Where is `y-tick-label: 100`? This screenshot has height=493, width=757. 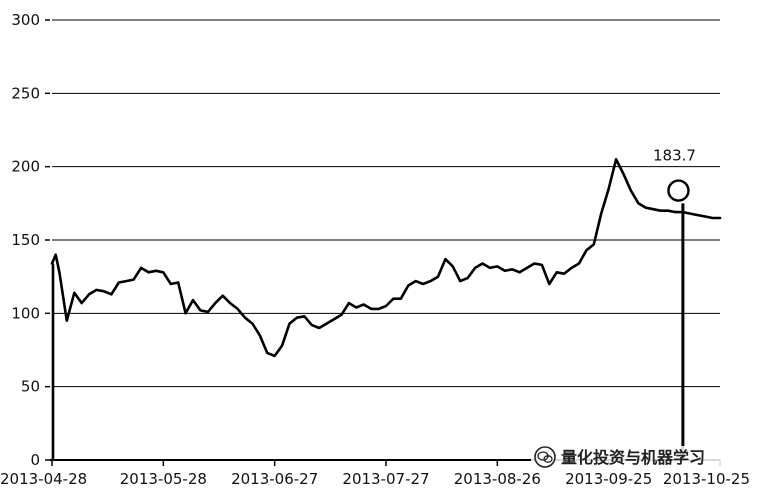 y-tick-label: 100 is located at coordinates (25, 313).